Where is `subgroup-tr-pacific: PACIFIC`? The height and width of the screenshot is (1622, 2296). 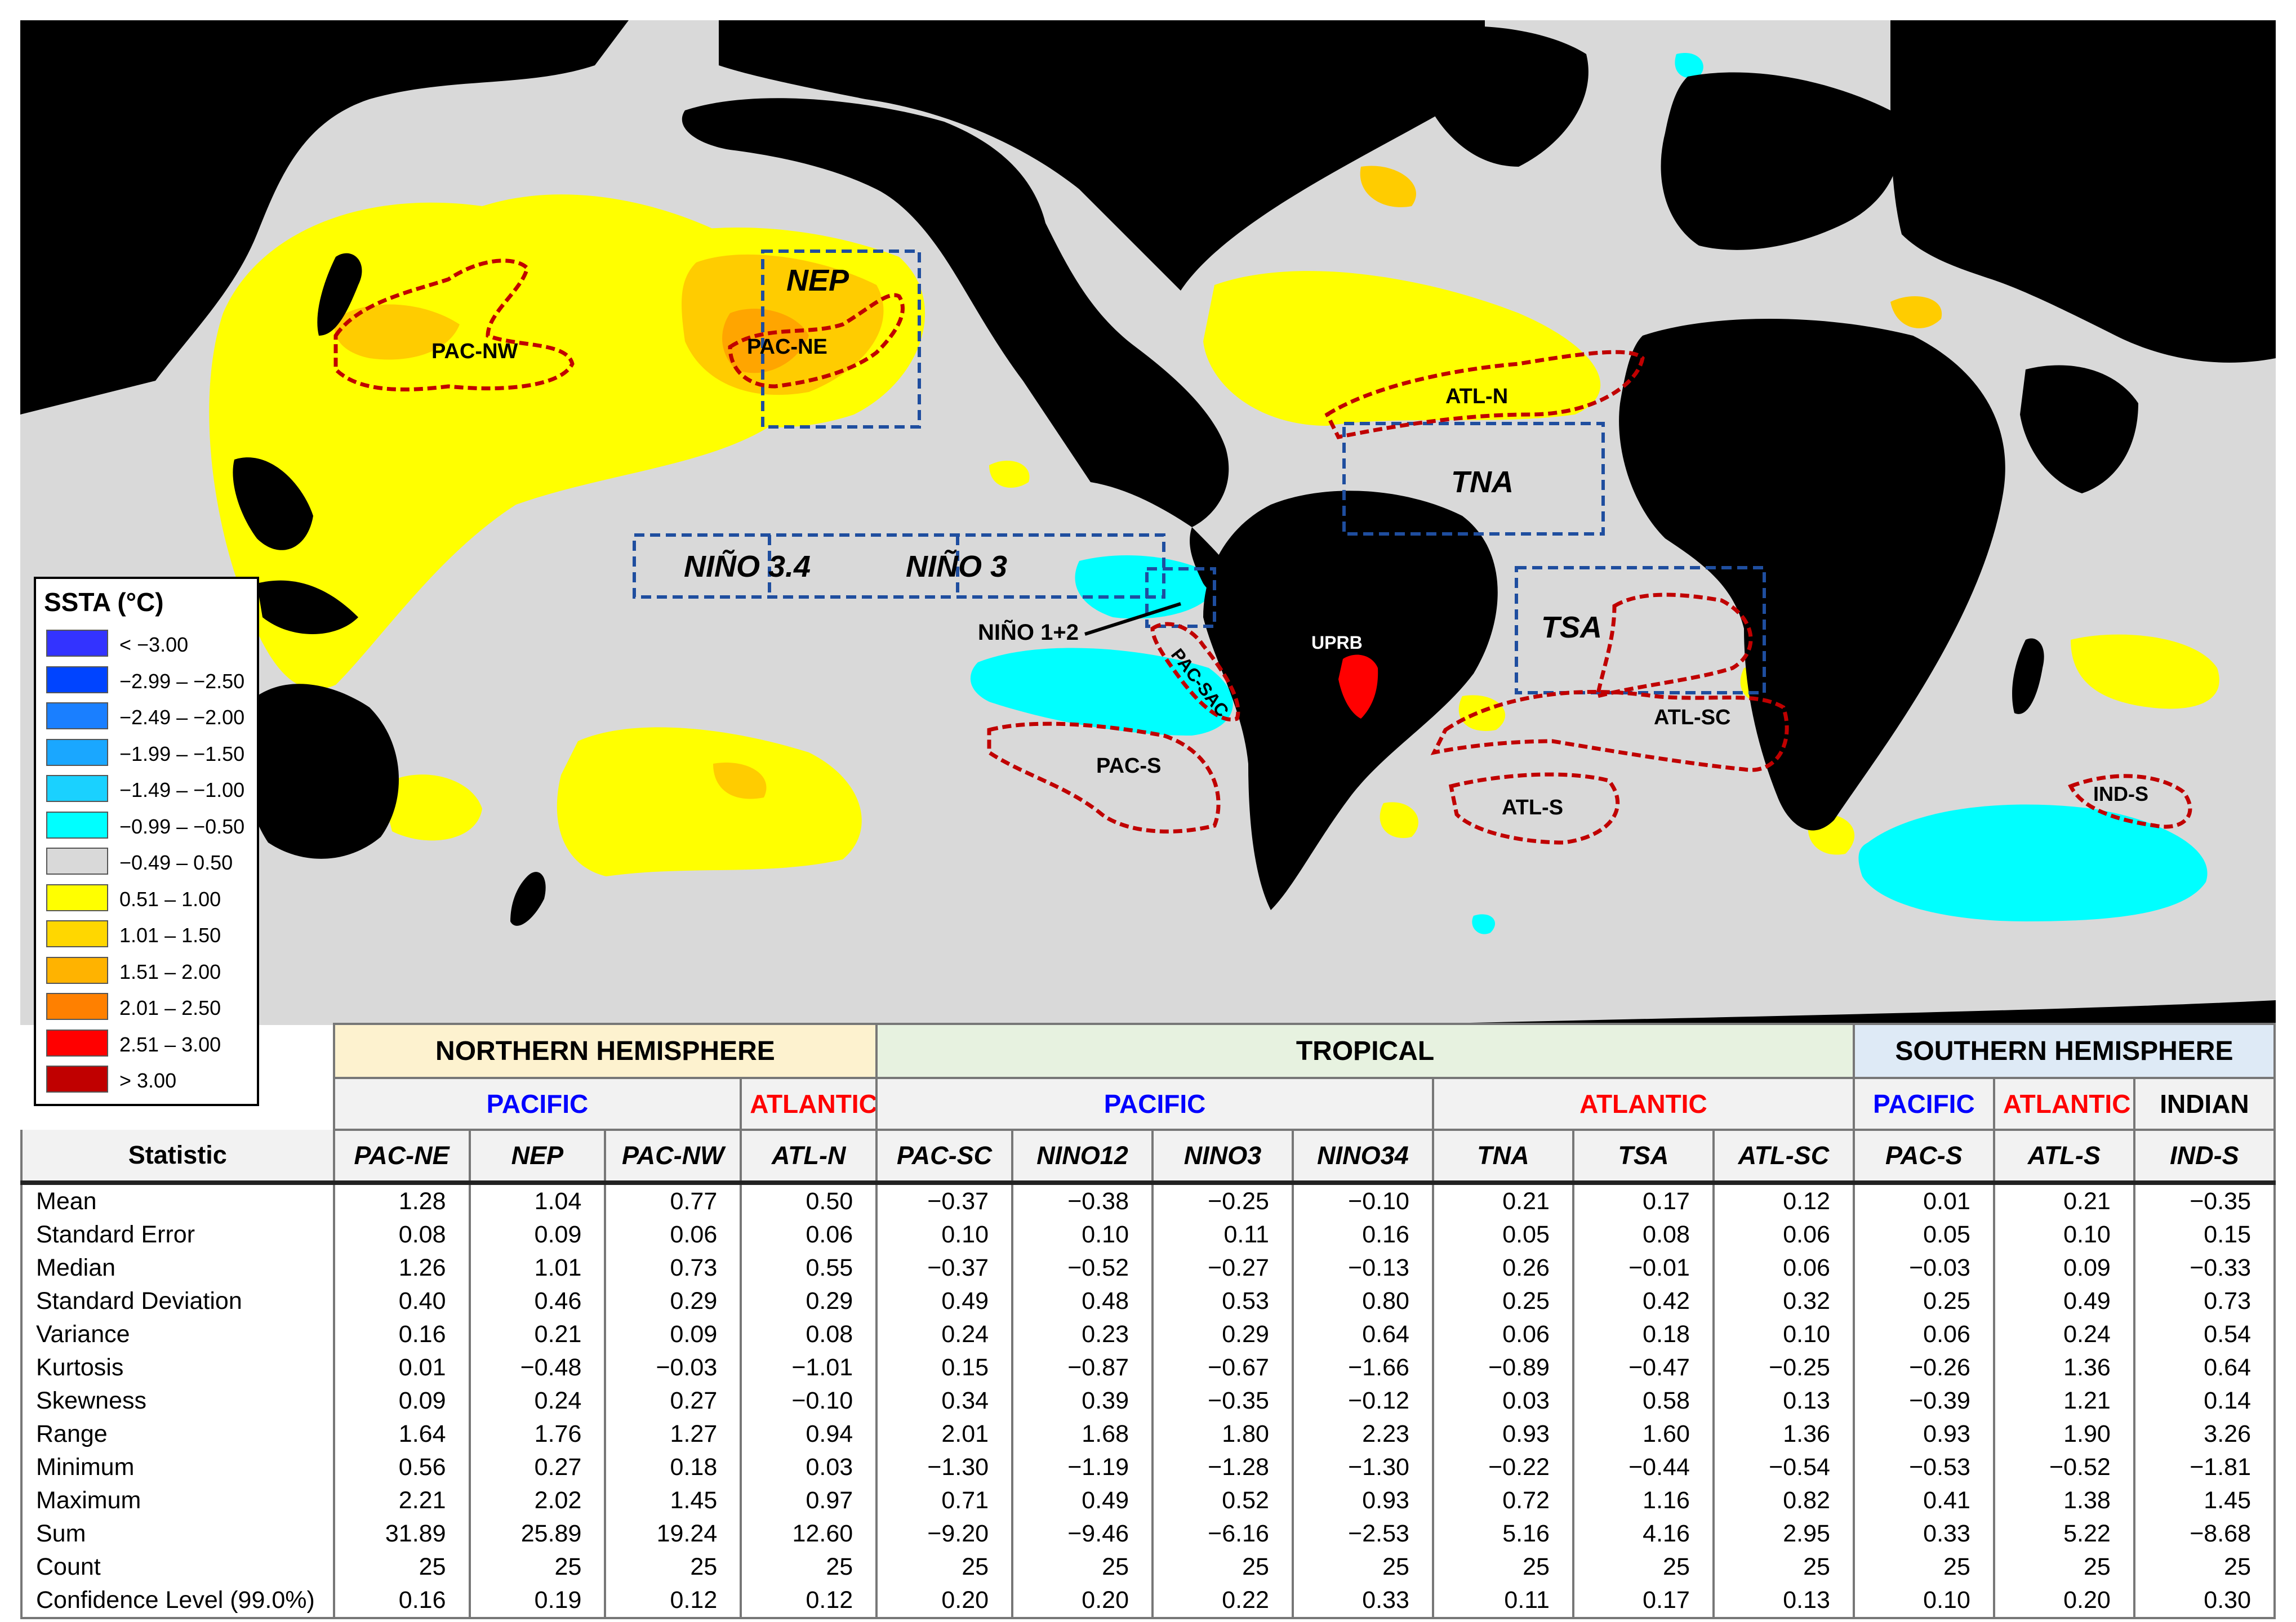 subgroup-tr-pacific: PACIFIC is located at coordinates (1154, 1104).